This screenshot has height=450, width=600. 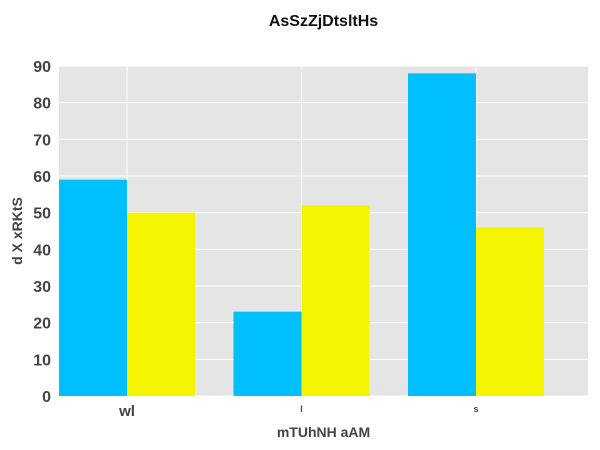 What do you see at coordinates (42, 67) in the screenshot?
I see `y-tick-label: 90` at bounding box center [42, 67].